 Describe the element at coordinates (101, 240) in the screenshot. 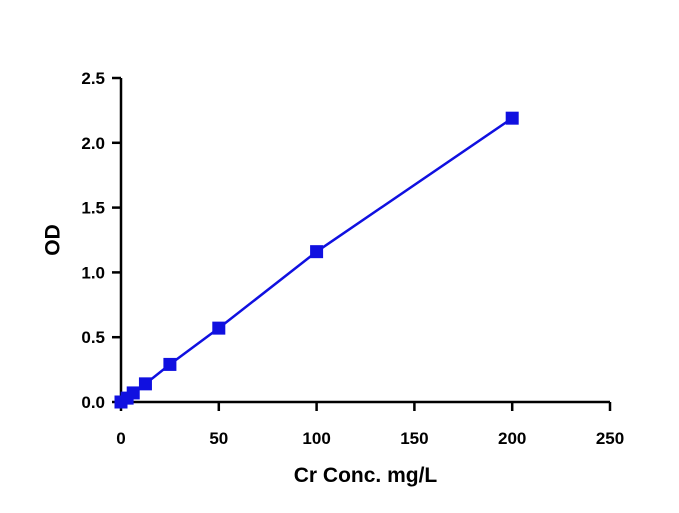

I see `y-ticks: 0.0 0.5 1.0 1.5 2.0 2.5` at that location.